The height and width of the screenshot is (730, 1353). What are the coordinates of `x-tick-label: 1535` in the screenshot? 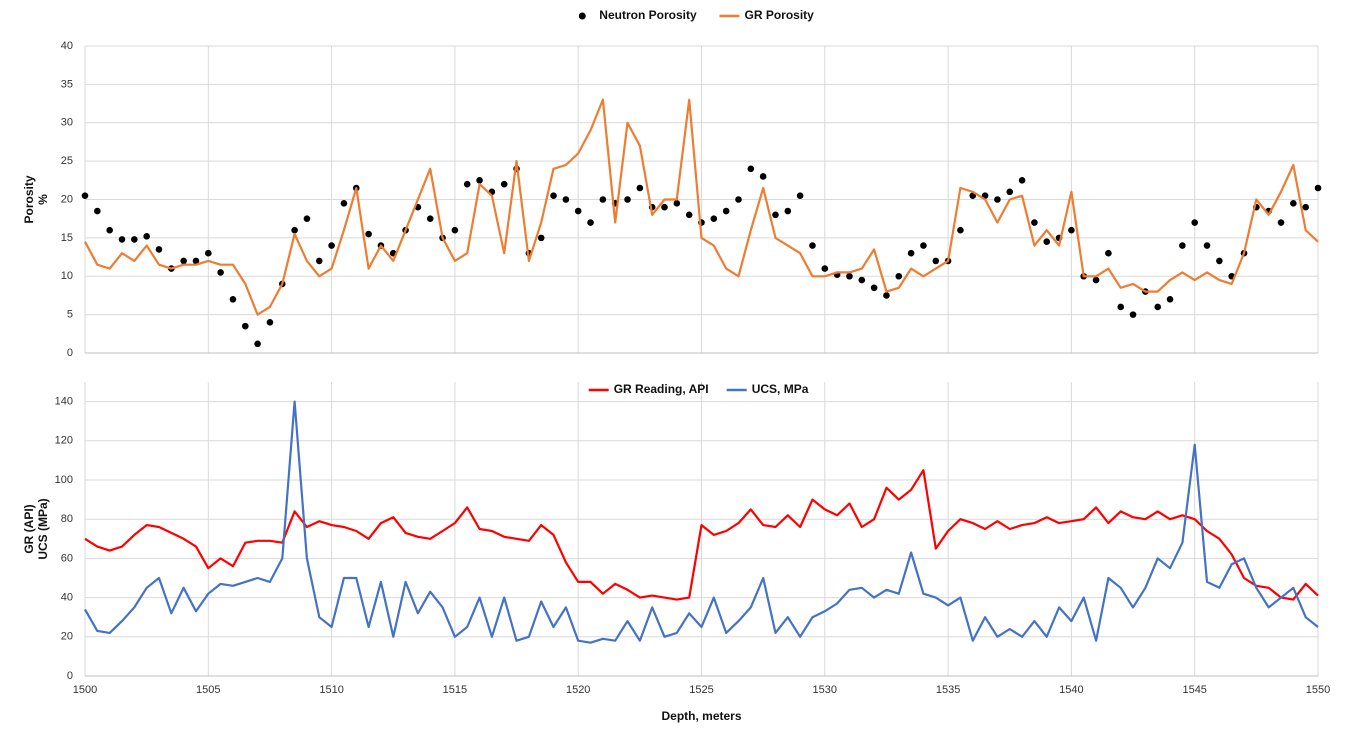 It's located at (948, 690).